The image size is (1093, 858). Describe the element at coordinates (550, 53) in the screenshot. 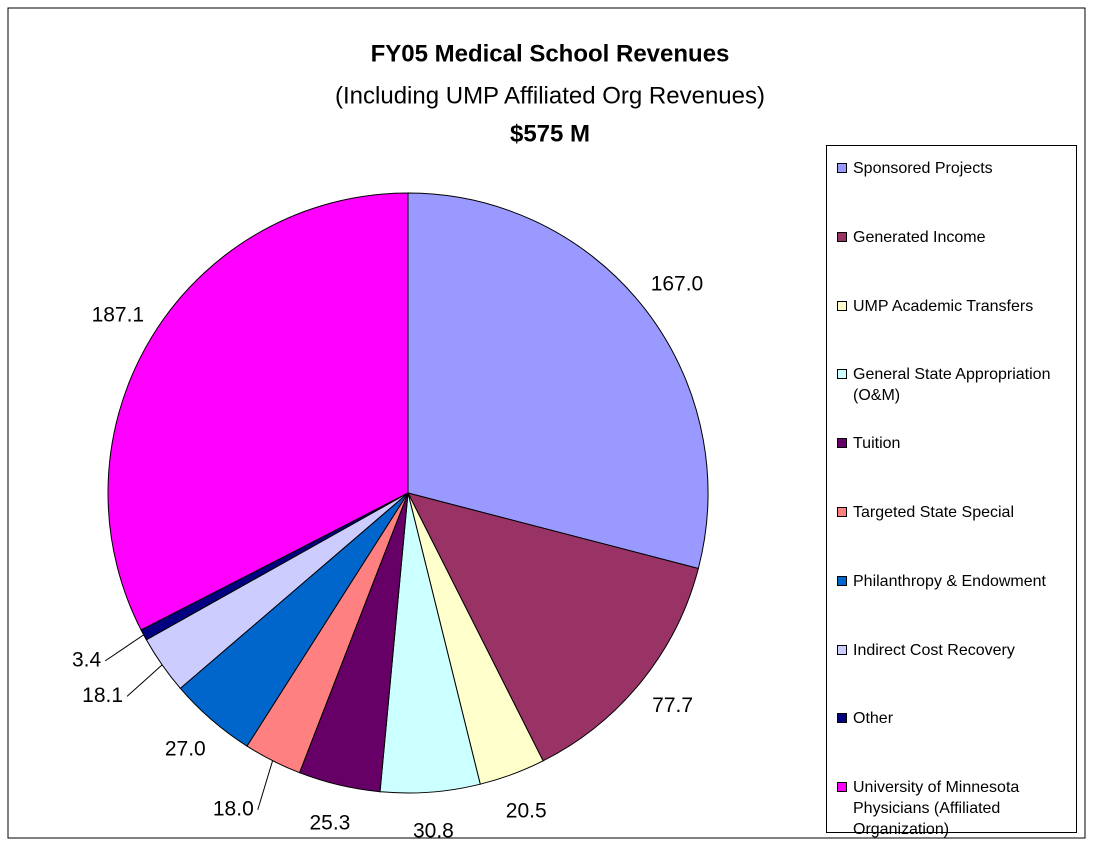

I see `chart-title: FY05 Medical School Revenues` at that location.